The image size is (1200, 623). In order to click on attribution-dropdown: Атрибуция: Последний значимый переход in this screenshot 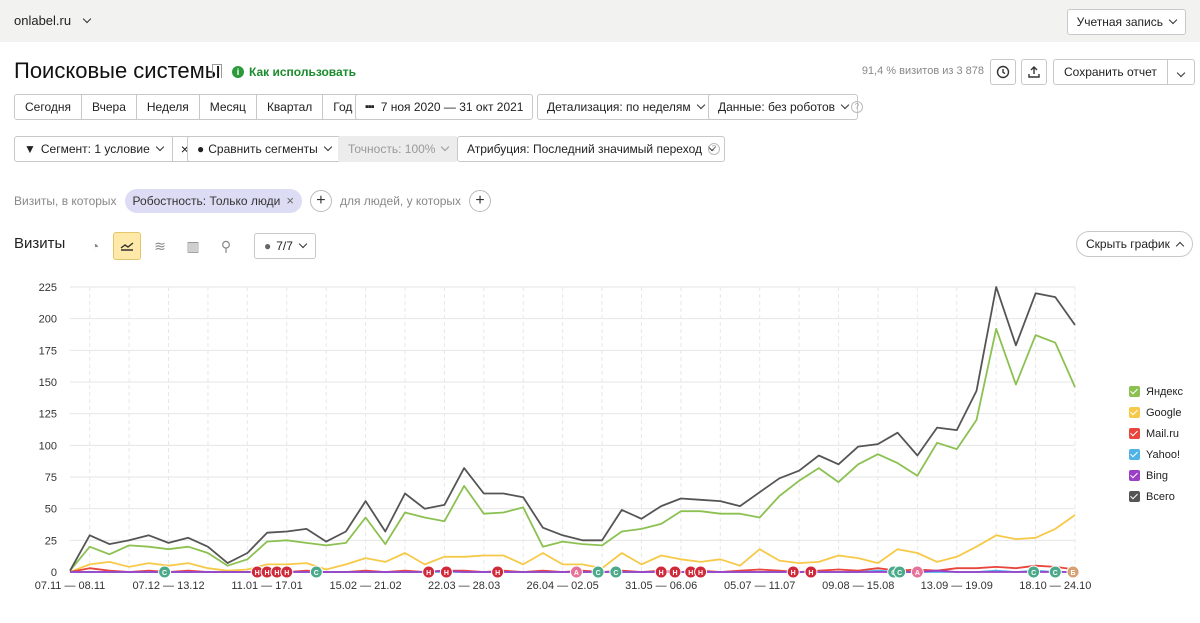, I will do `click(591, 149)`.